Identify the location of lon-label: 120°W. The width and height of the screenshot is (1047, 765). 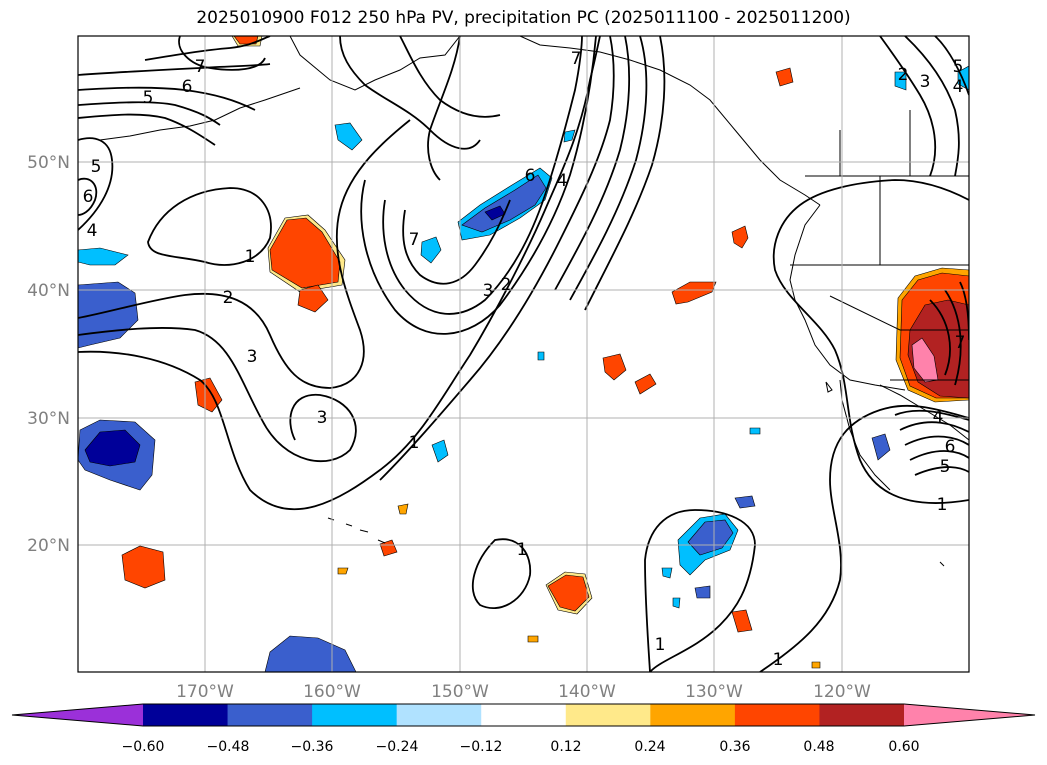
(842, 692).